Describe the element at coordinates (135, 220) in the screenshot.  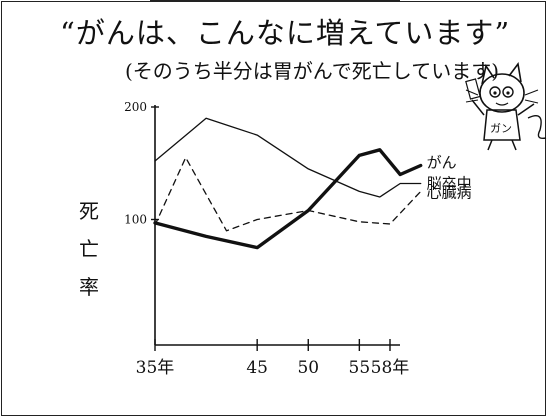
I see `y-tick-label: 100` at that location.